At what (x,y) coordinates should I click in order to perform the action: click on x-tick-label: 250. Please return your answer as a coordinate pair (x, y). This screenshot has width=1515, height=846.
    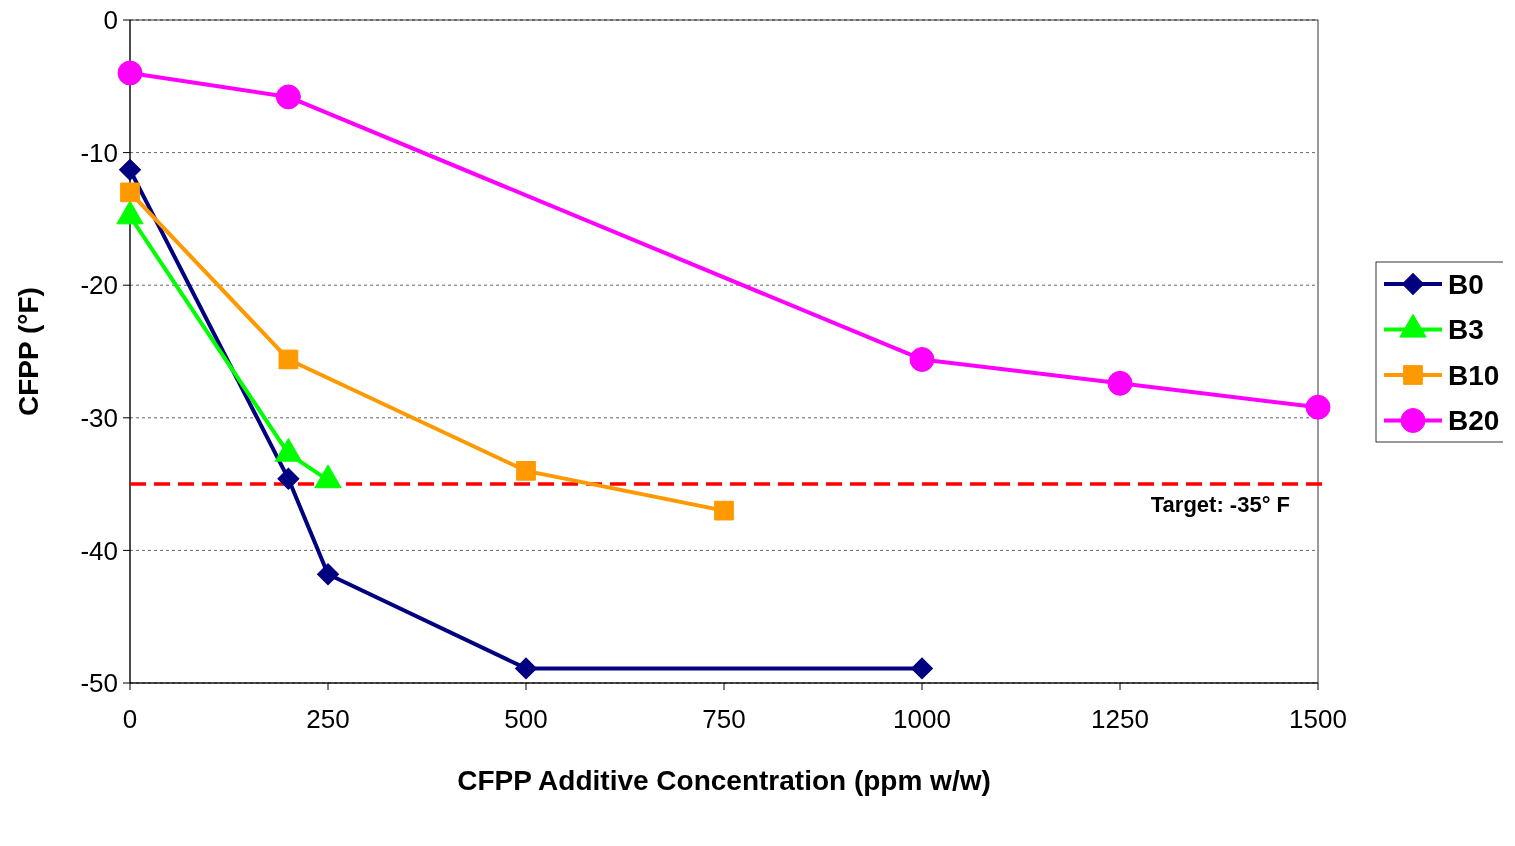
    Looking at the image, I should click on (328, 719).